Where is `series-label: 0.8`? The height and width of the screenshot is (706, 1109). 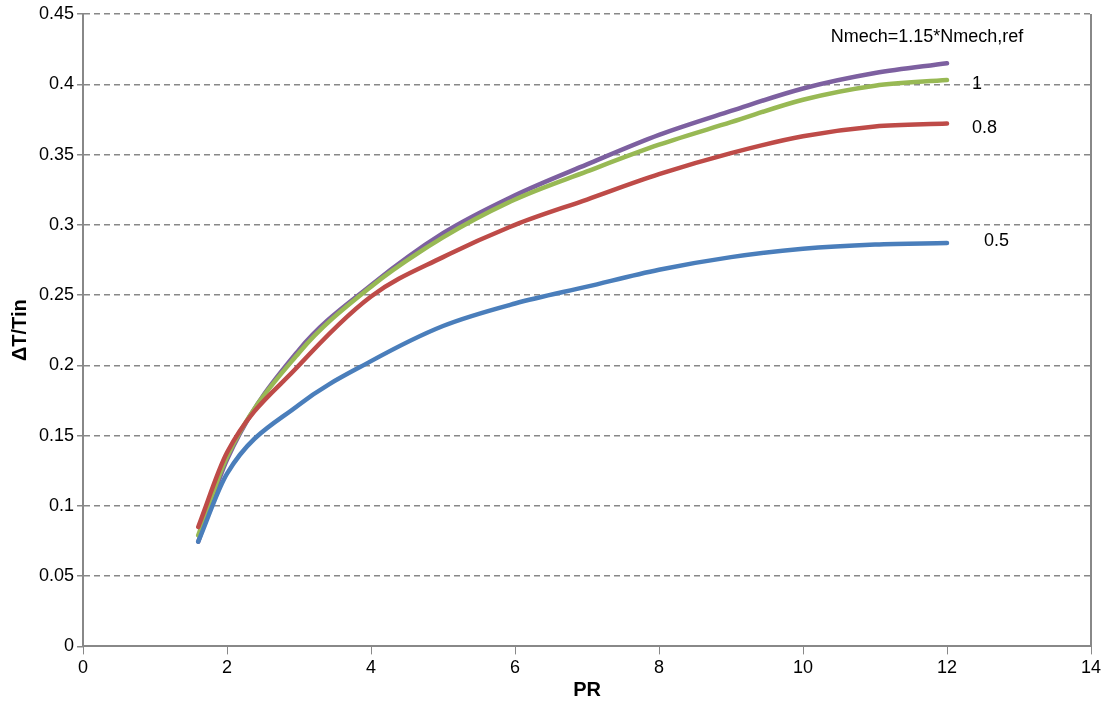
series-label: 0.8 is located at coordinates (985, 126).